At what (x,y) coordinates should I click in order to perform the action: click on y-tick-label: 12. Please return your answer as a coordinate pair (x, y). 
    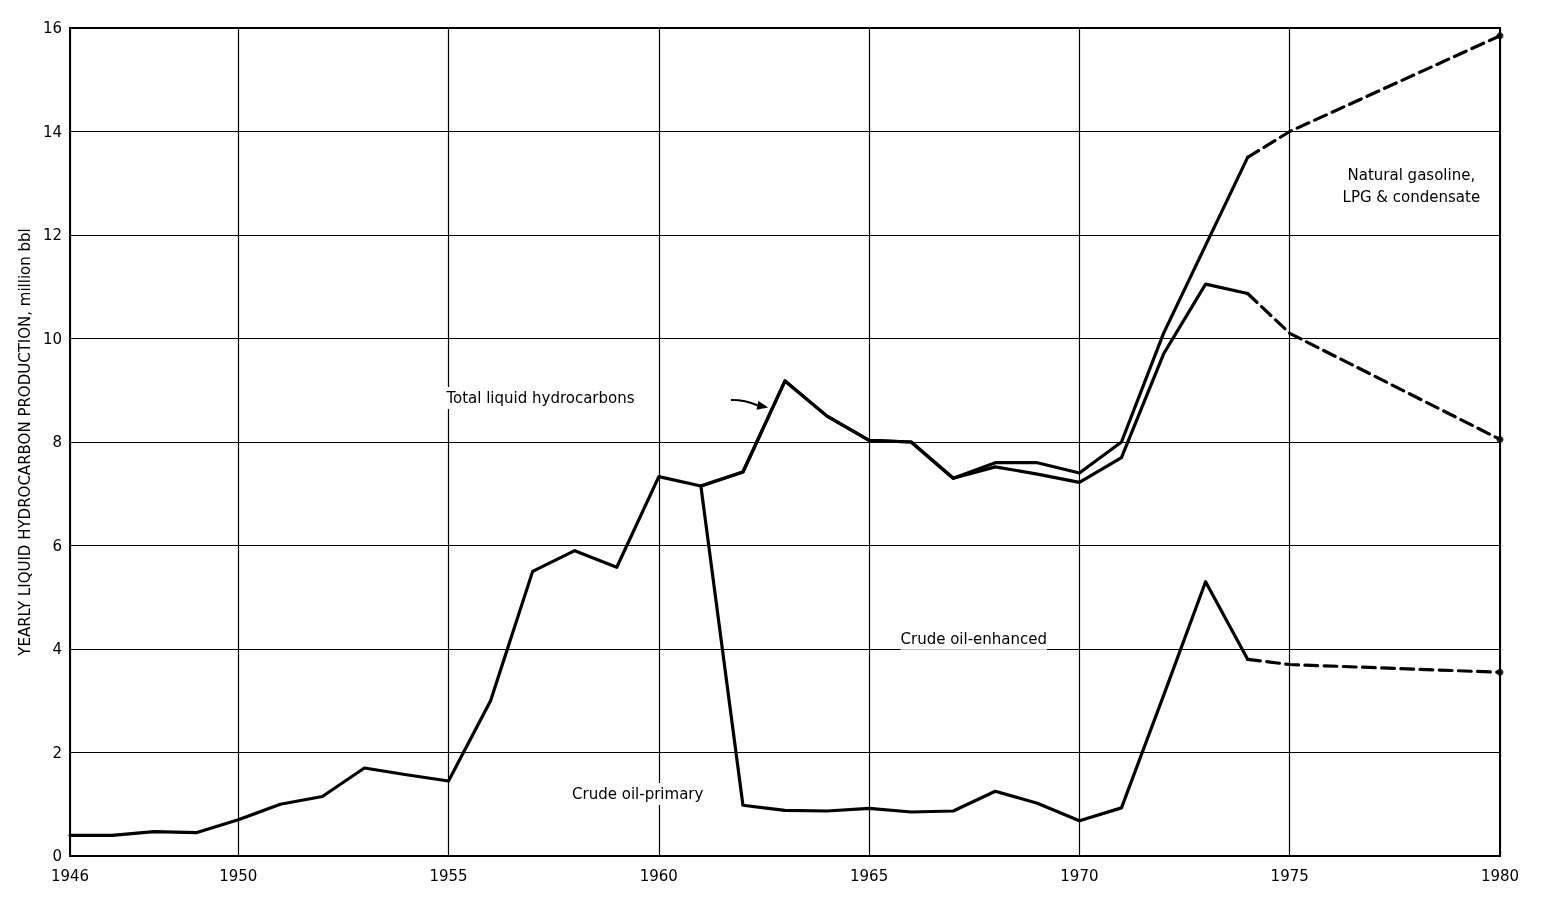
    Looking at the image, I should click on (52, 235).